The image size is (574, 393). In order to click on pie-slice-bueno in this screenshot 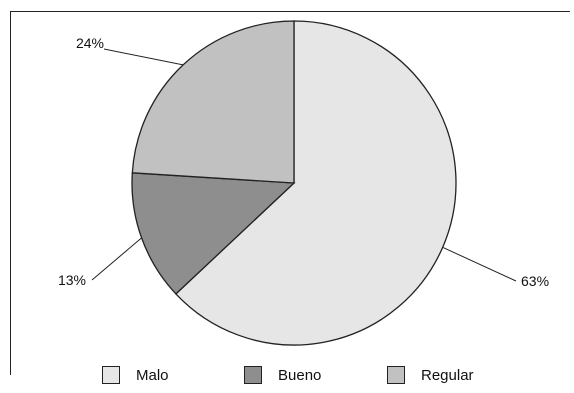, I will do `click(213, 233)`.